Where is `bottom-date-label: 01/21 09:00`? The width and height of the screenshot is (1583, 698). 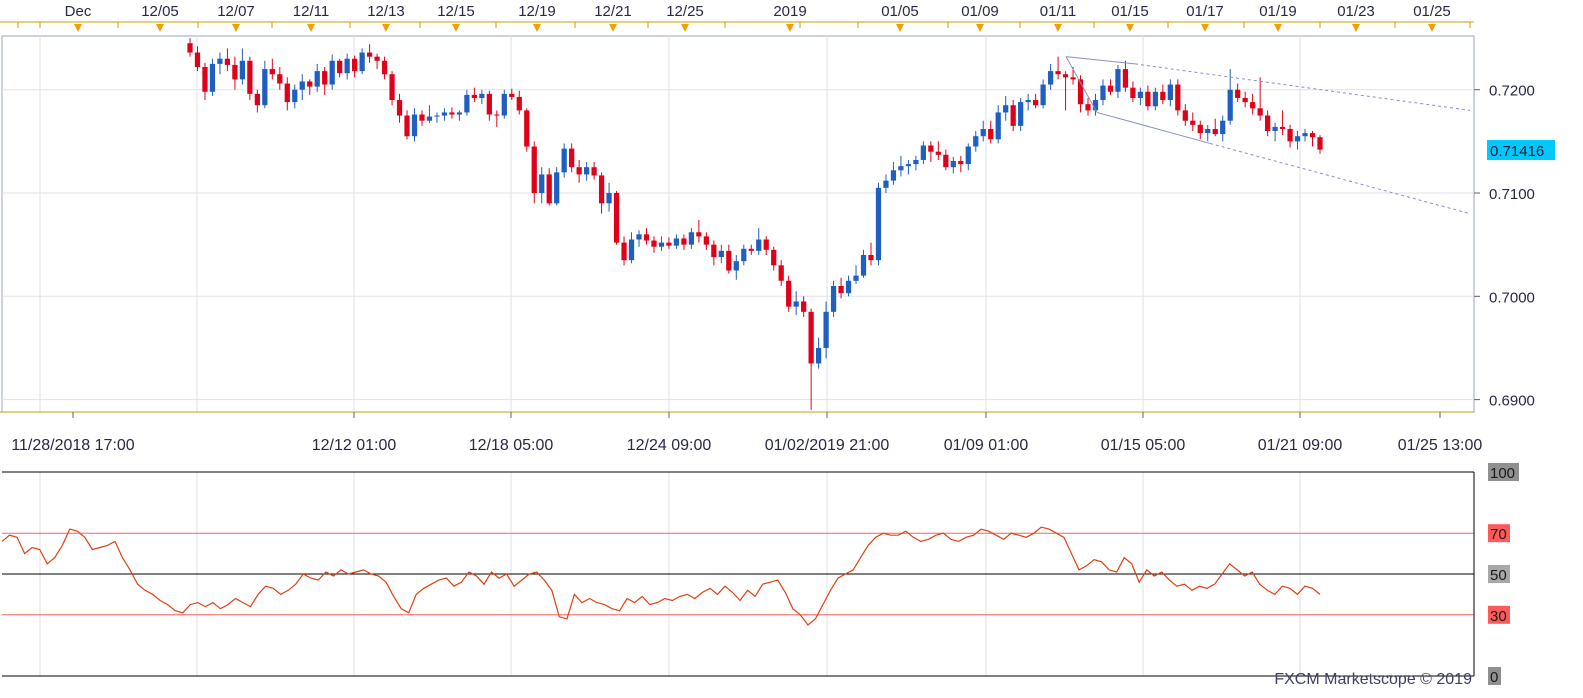 bottom-date-label: 01/21 09:00 is located at coordinates (1300, 445).